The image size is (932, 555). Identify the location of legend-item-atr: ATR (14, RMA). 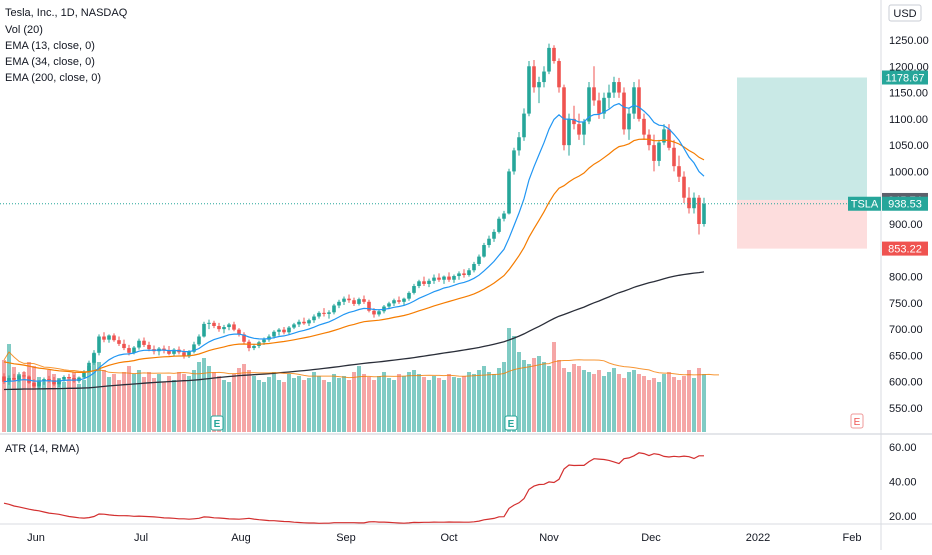
(42, 449).